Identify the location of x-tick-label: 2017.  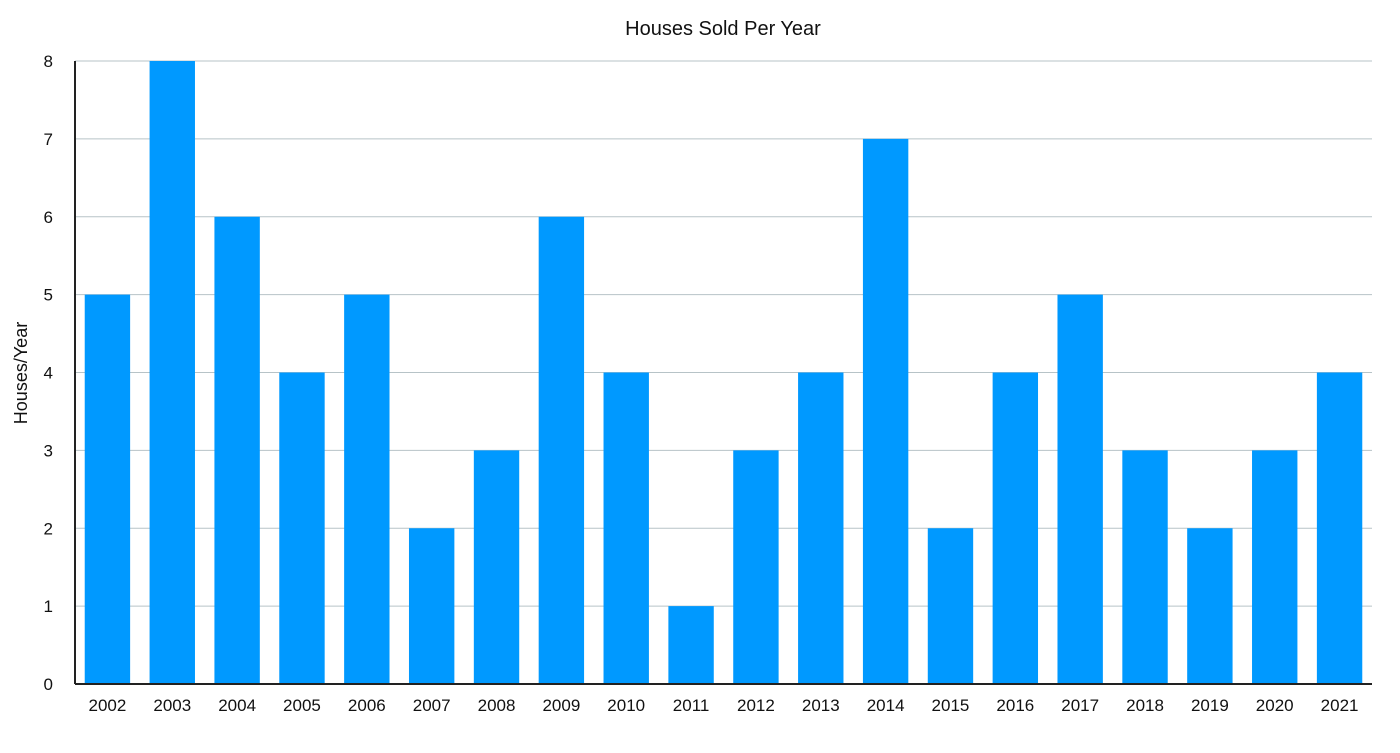
(1080, 705).